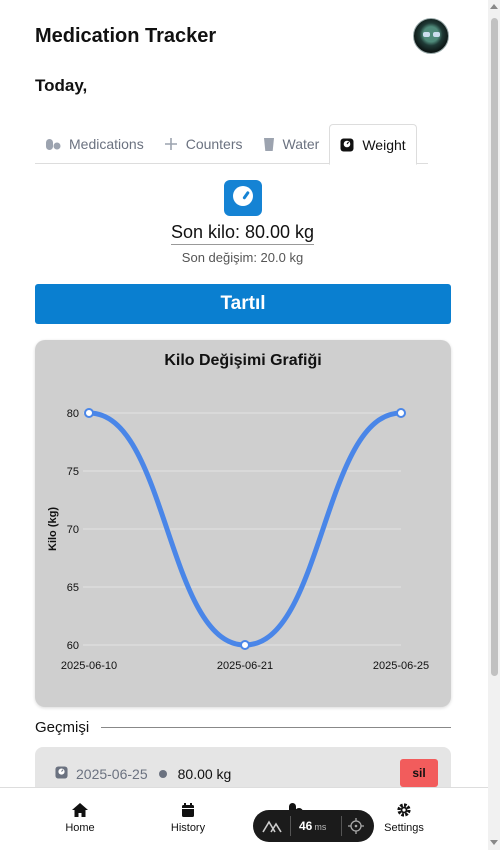 The height and width of the screenshot is (850, 500). I want to click on logo-icon, so click(272, 828).